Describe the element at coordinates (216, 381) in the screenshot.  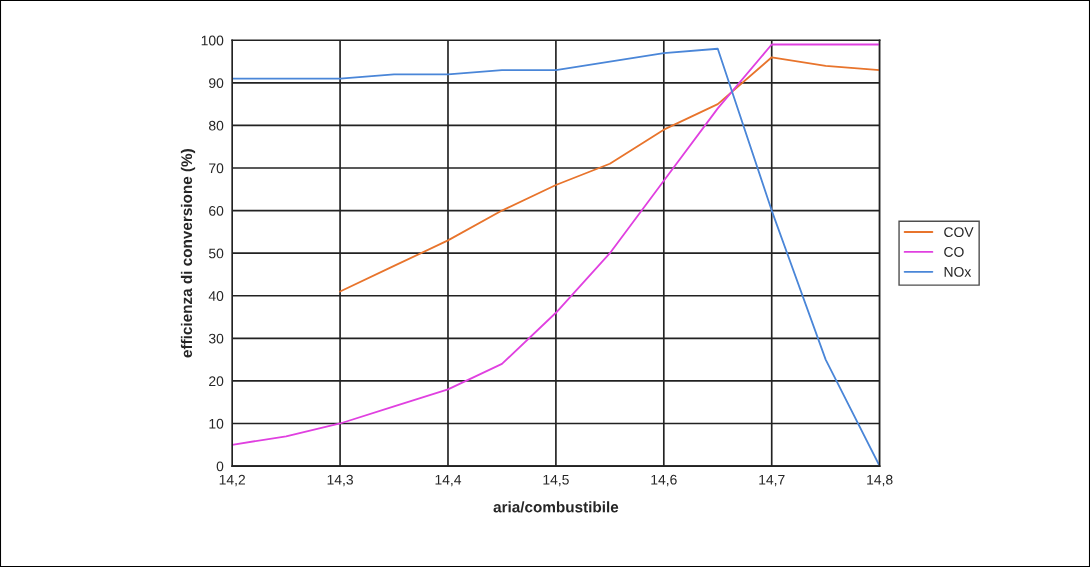
I see `y-tick-label: 20` at that location.